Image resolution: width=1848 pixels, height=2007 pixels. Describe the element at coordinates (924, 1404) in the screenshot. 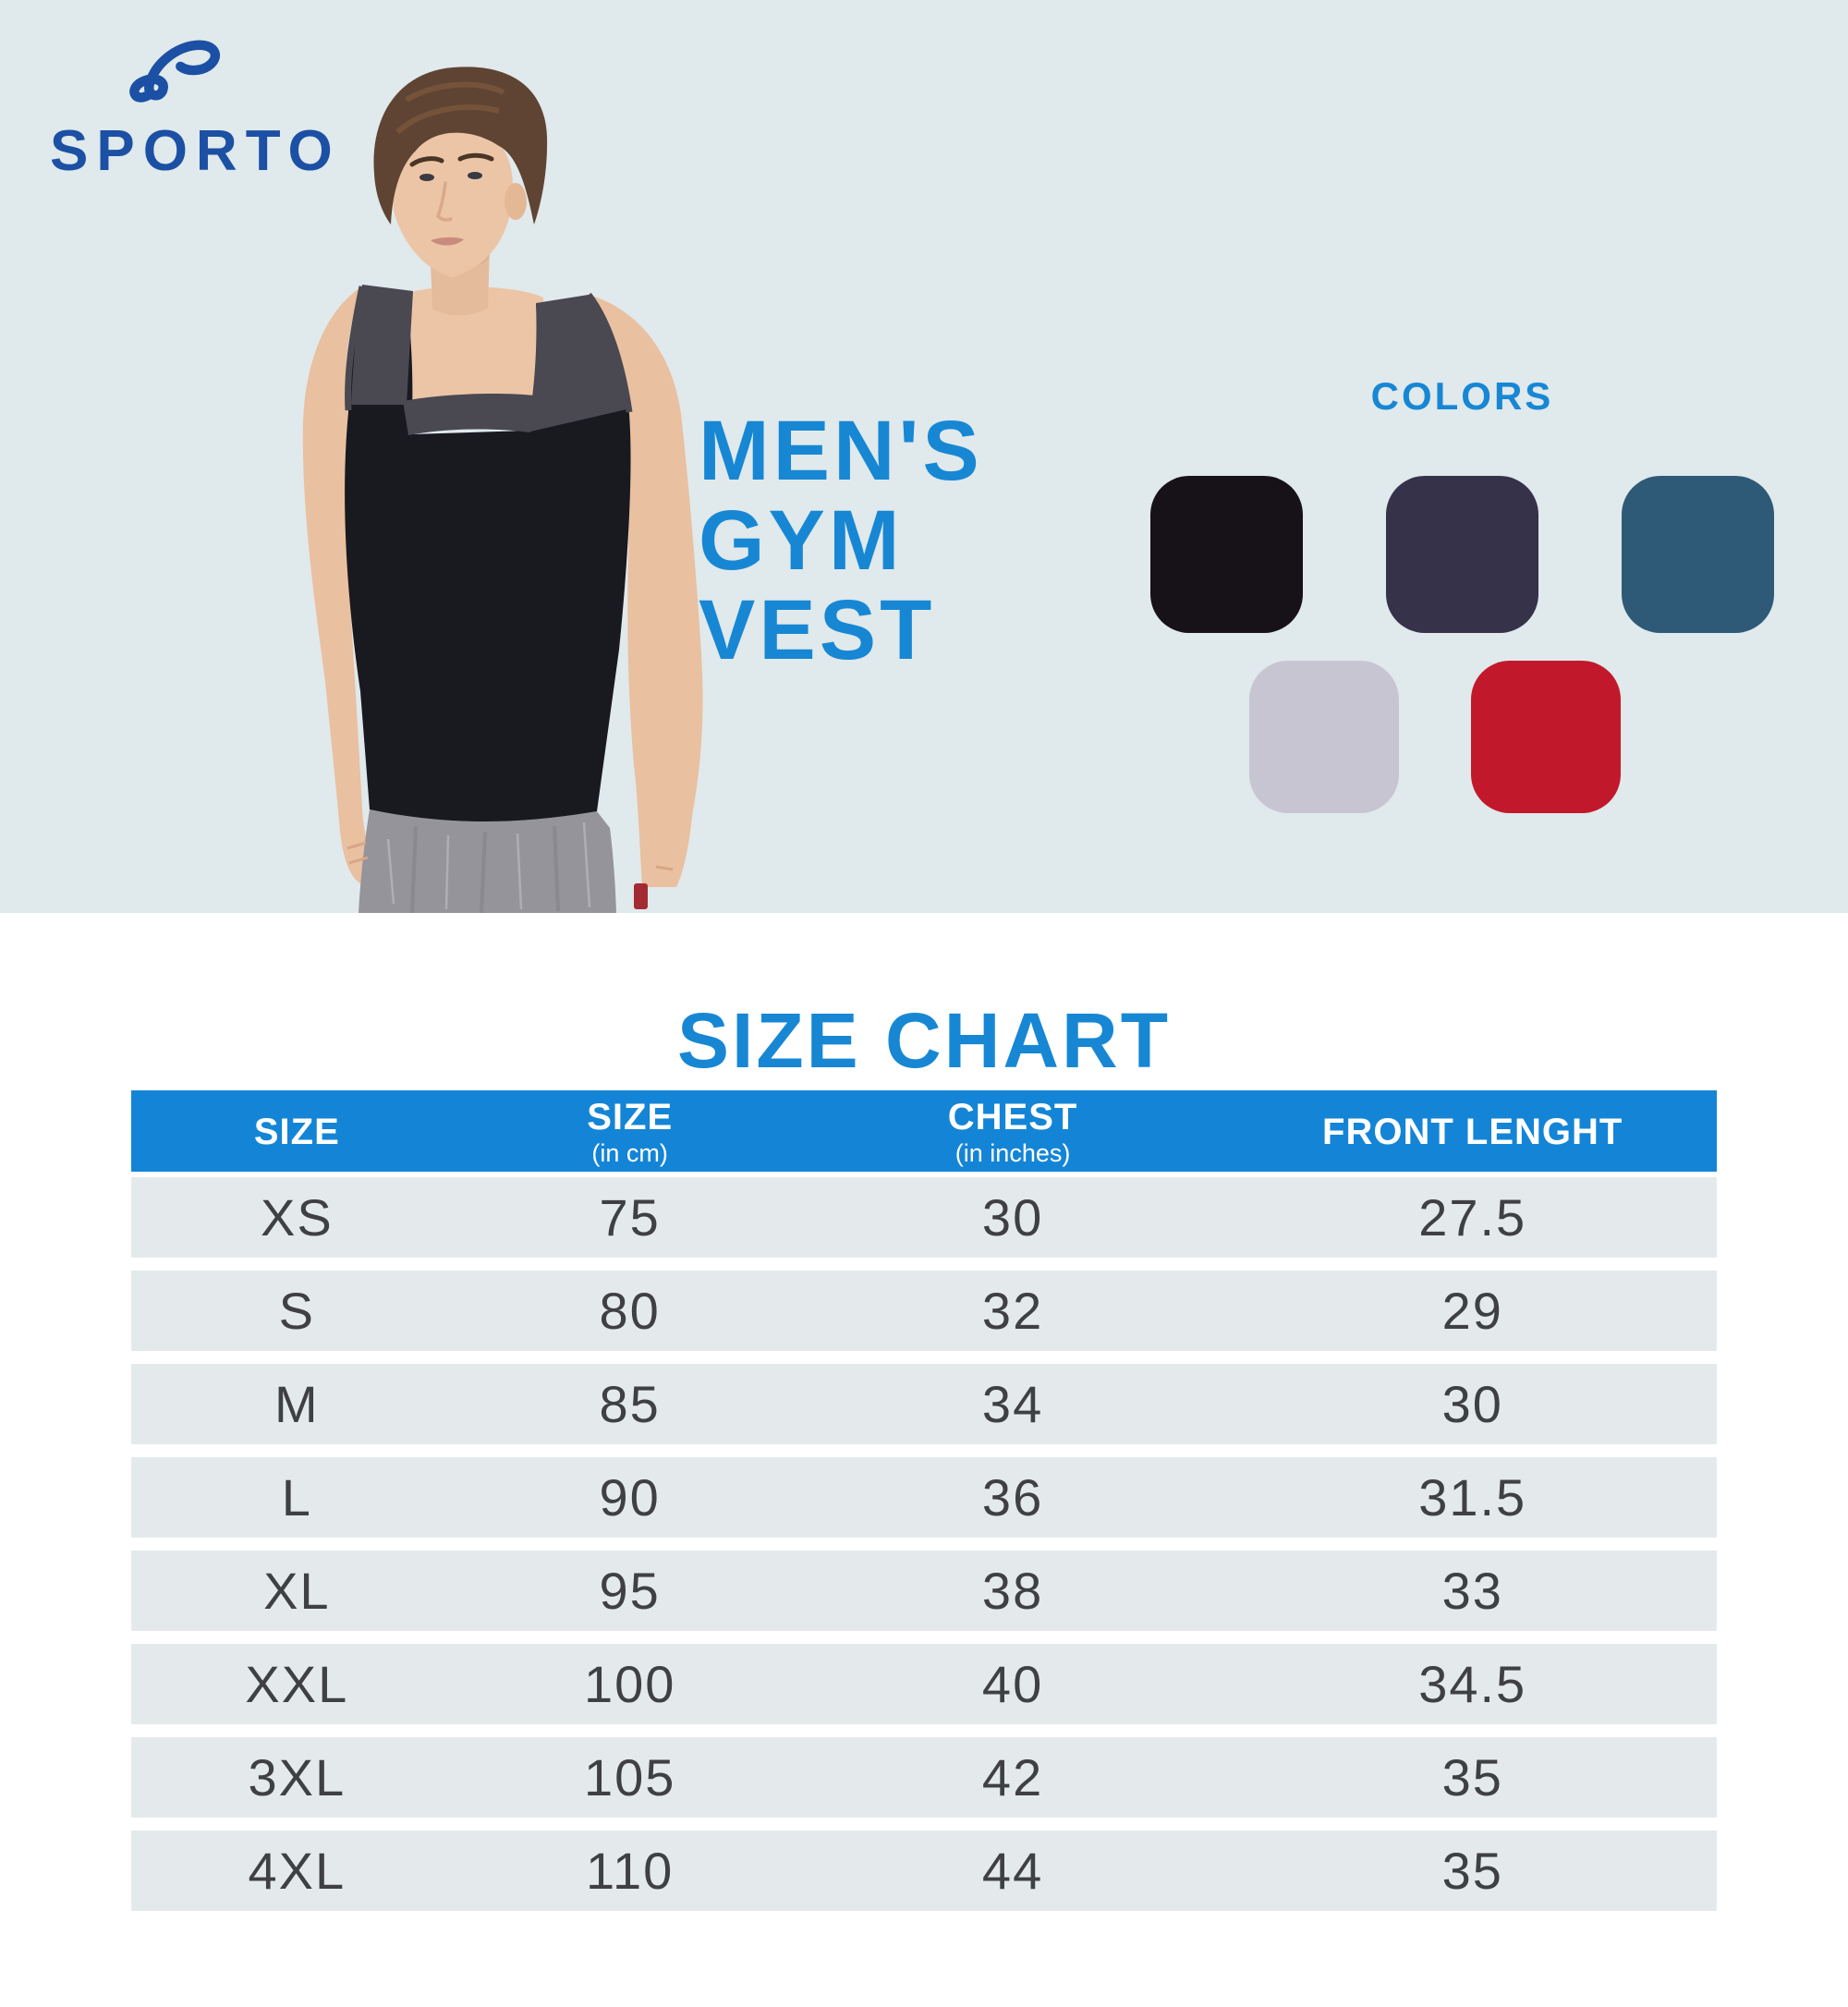

I see `table-row: M 85 34 30` at that location.